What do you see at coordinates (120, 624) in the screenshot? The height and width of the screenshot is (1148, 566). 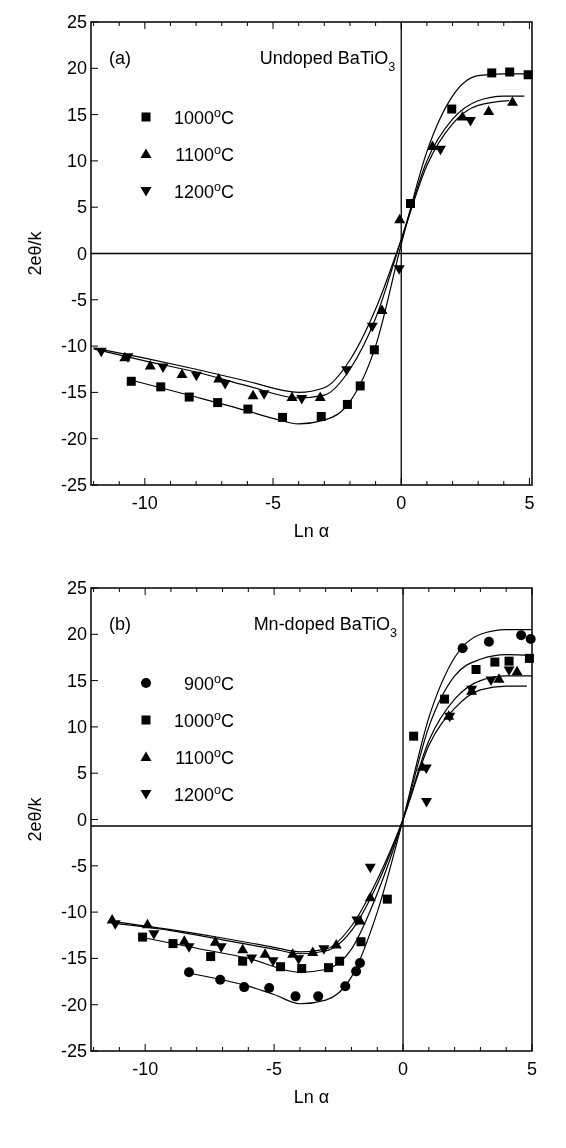 I see `annotation: (b)` at bounding box center [120, 624].